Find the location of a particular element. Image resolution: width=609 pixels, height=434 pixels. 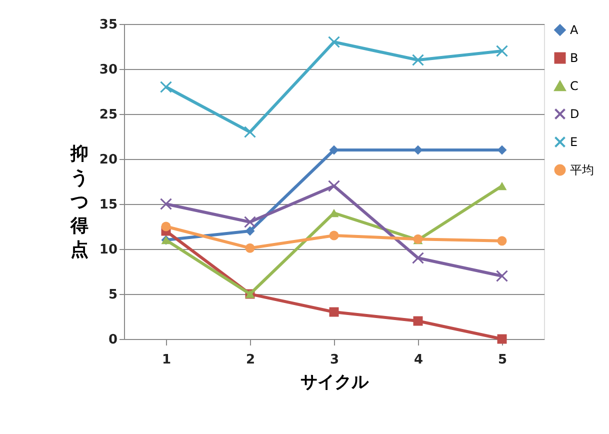

y-tick-label: 0 is located at coordinates (113, 340).